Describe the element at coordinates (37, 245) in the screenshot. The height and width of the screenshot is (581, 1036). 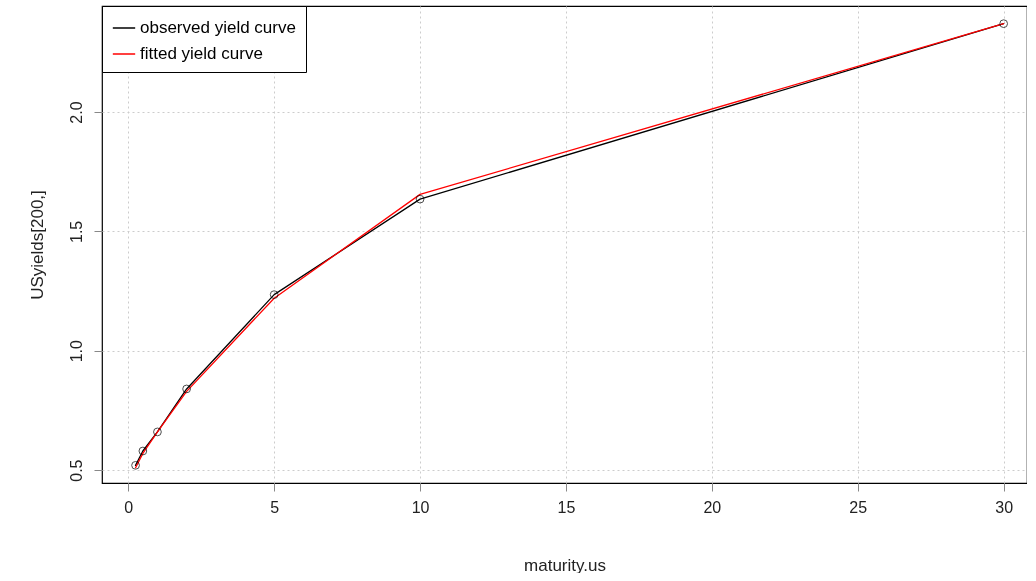
I see `y-axis-title: USyields[200,]` at that location.